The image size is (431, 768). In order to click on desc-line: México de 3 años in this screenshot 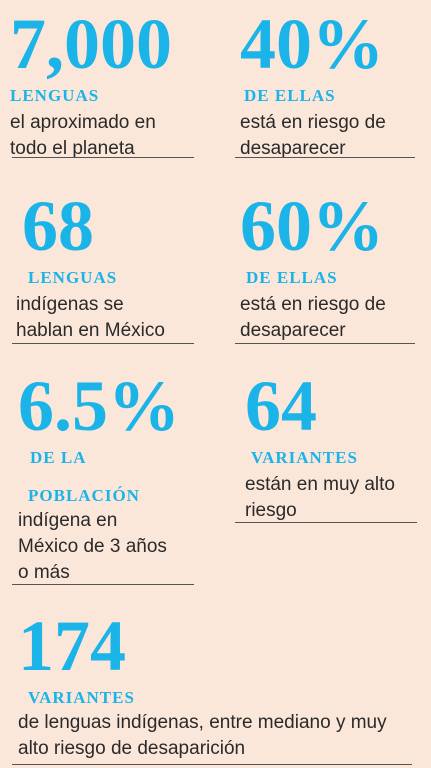, I will do `click(92, 546)`.